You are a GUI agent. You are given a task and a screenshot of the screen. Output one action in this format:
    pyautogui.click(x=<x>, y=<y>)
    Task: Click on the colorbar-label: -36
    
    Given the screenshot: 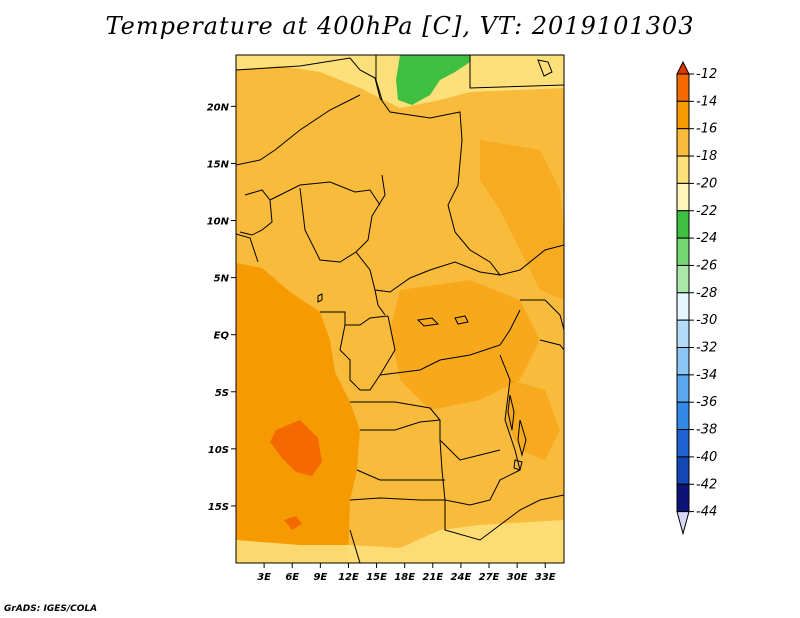 What is the action you would take?
    pyautogui.click(x=706, y=402)
    